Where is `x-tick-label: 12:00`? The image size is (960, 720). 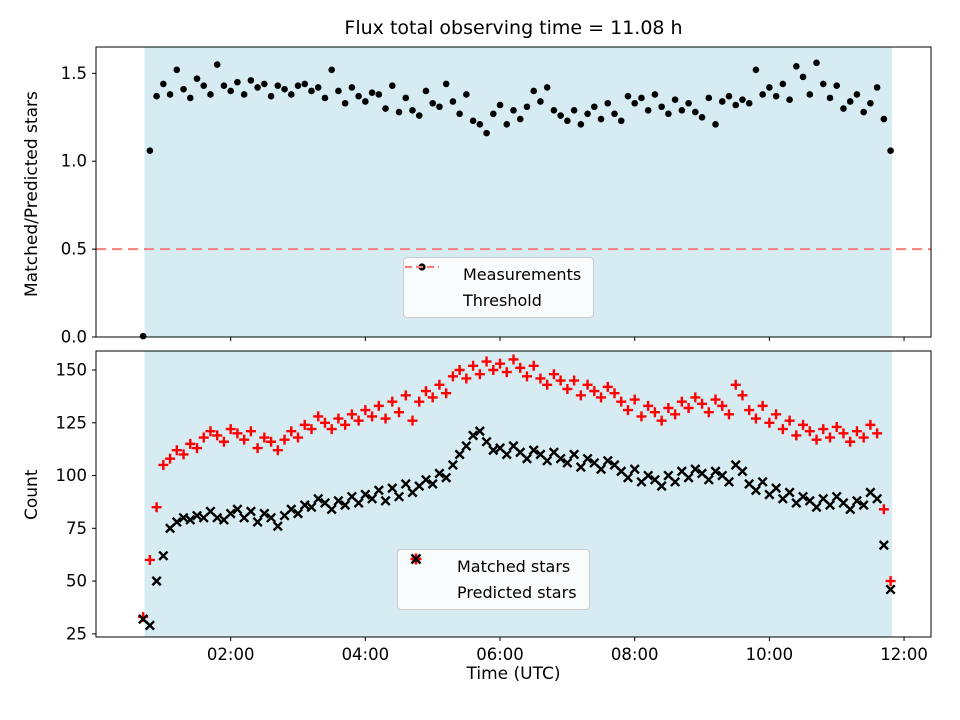 x-tick-label: 12:00 is located at coordinates (904, 654).